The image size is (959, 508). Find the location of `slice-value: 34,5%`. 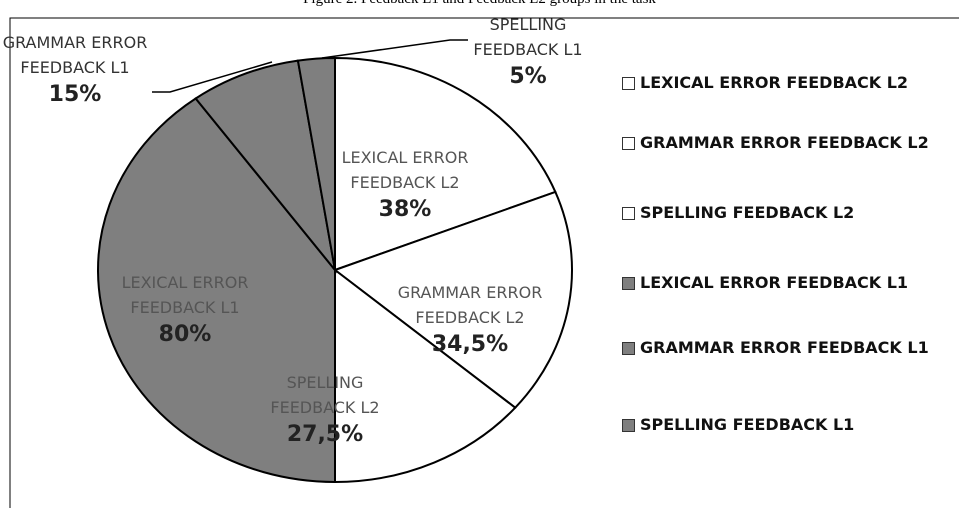

slice-value: 34,5% is located at coordinates (470, 344).